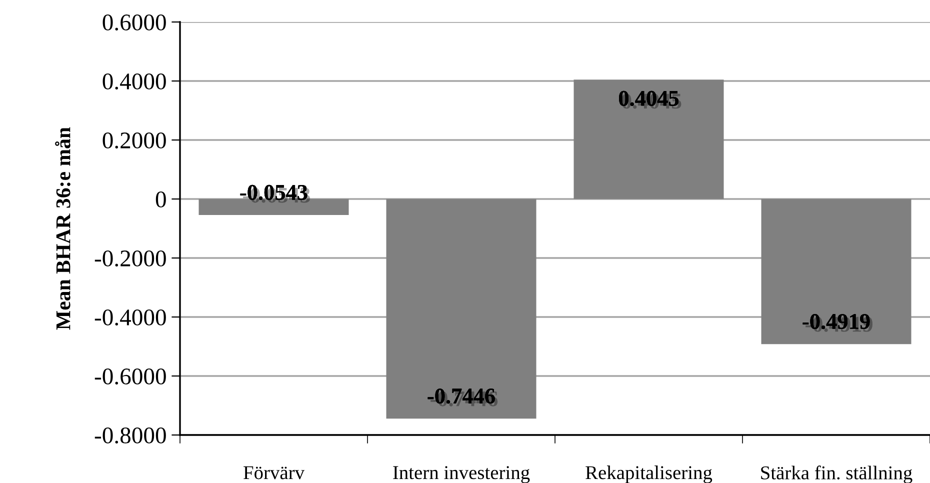 The image size is (930, 483). Describe the element at coordinates (837, 323) in the screenshot. I see `data-label: -0.4919` at that location.